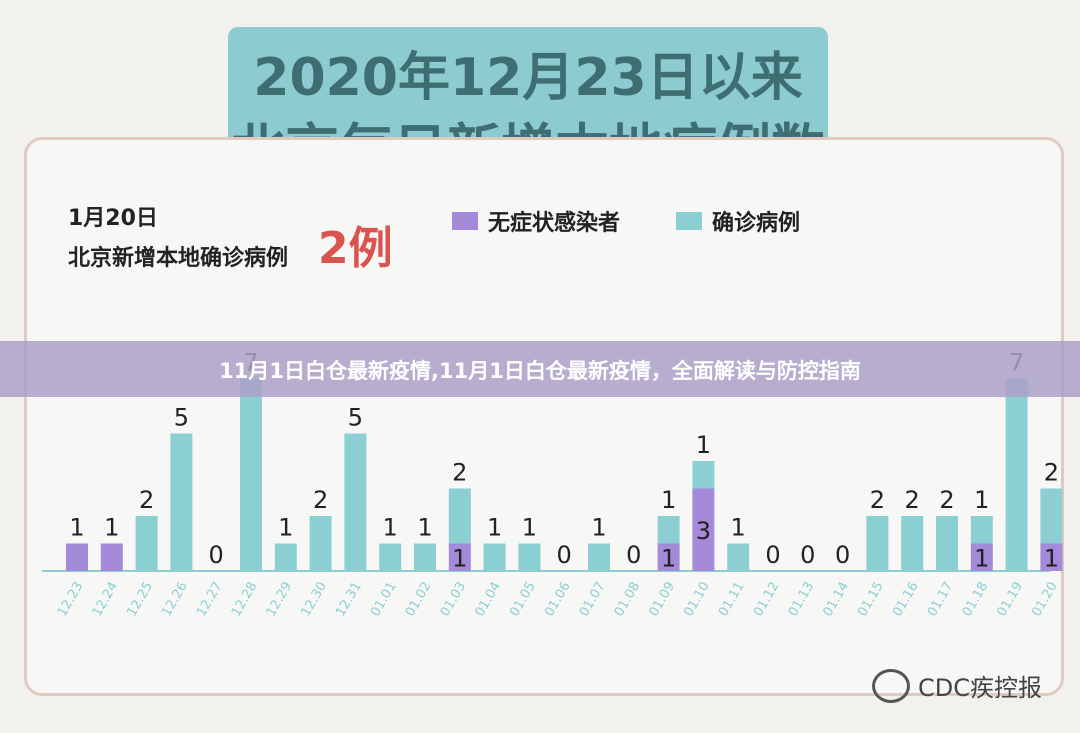  Describe the element at coordinates (178, 258) in the screenshot. I see `info-subtitle: 北京新增本地确诊病例` at that location.